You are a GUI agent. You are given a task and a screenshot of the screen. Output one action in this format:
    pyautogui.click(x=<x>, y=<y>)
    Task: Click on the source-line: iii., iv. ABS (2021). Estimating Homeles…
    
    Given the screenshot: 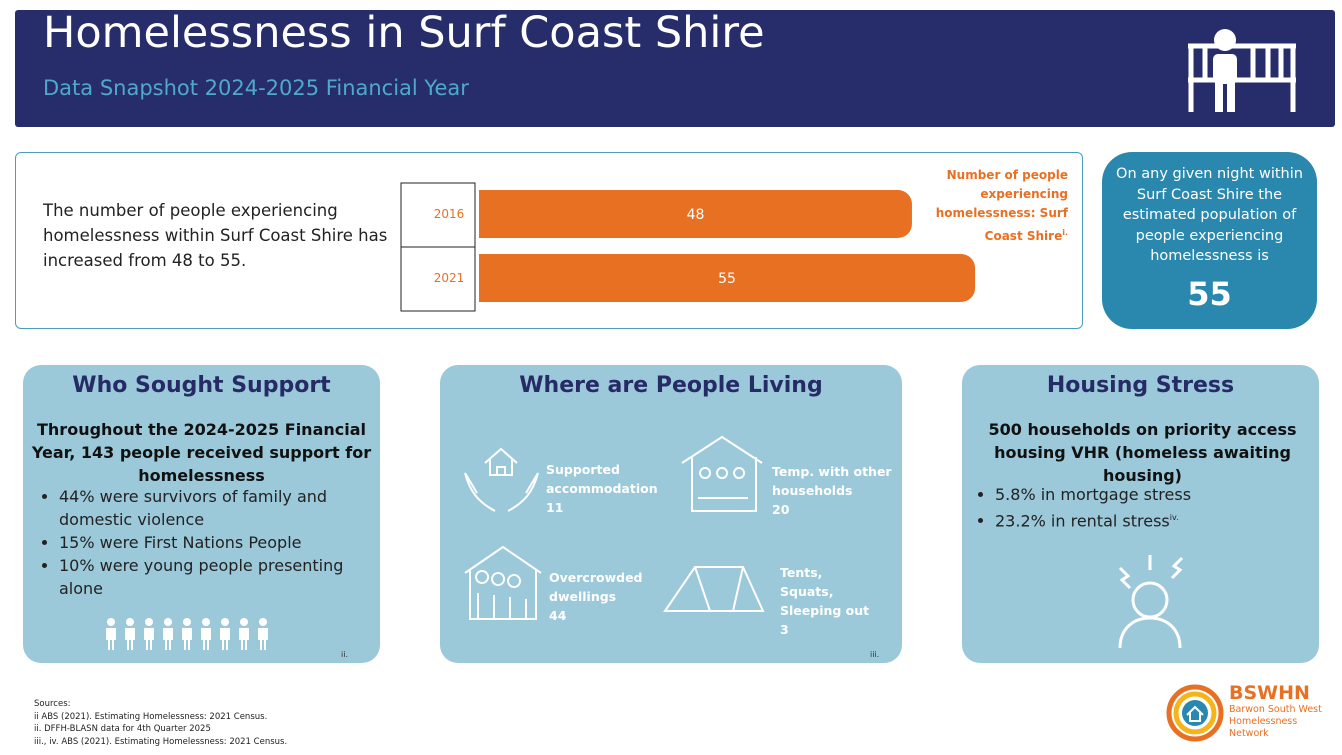 What is the action you would take?
    pyautogui.click(x=161, y=741)
    